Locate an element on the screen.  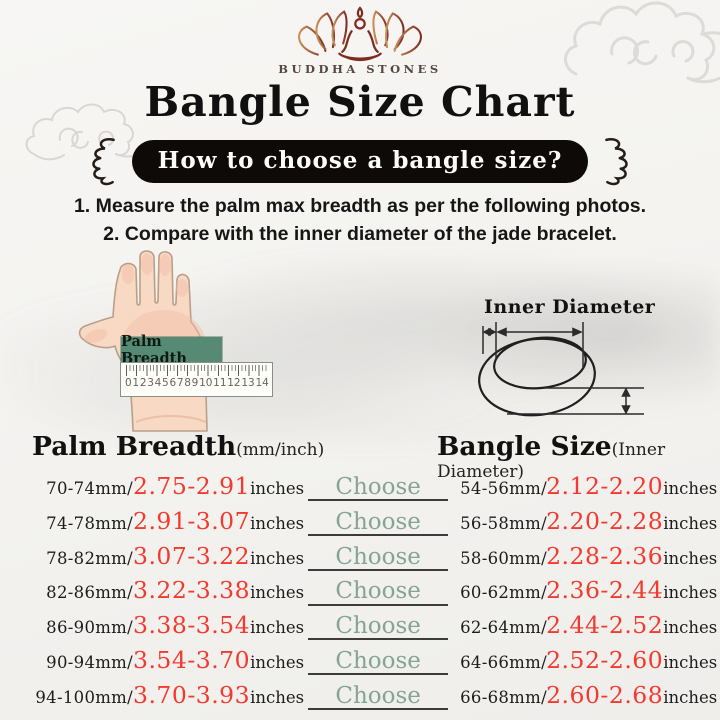
palm-range: 82-86mm/ is located at coordinates (89, 593).